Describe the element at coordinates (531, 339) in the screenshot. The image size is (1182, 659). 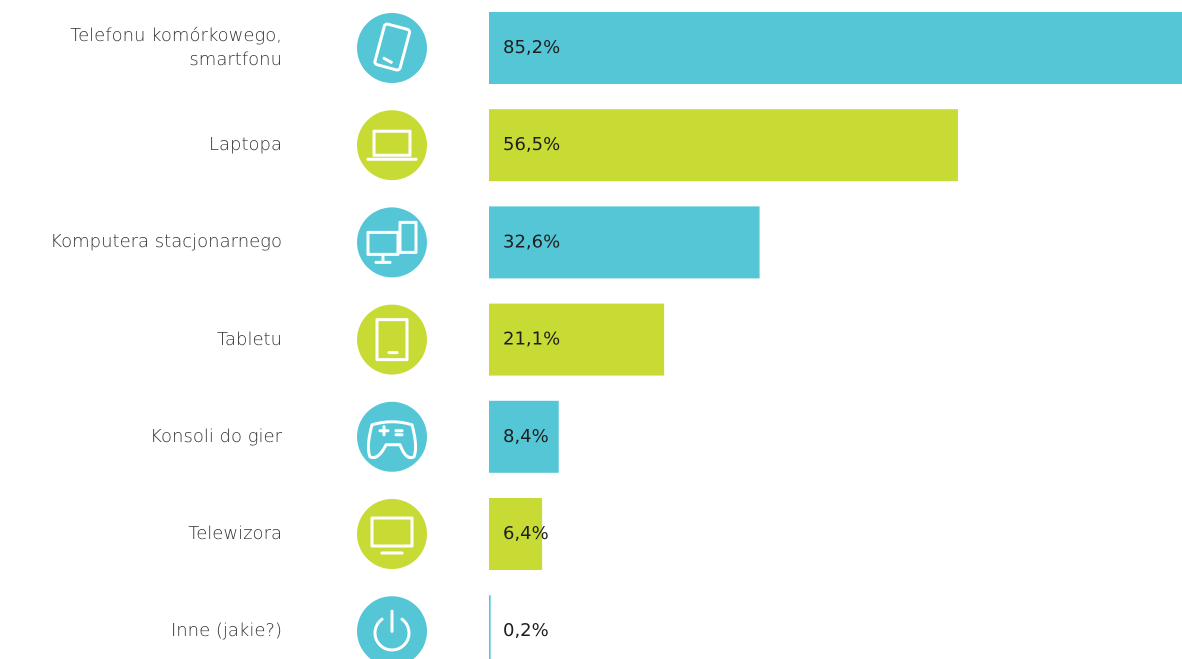
I see `value-label: 21,1%` at that location.